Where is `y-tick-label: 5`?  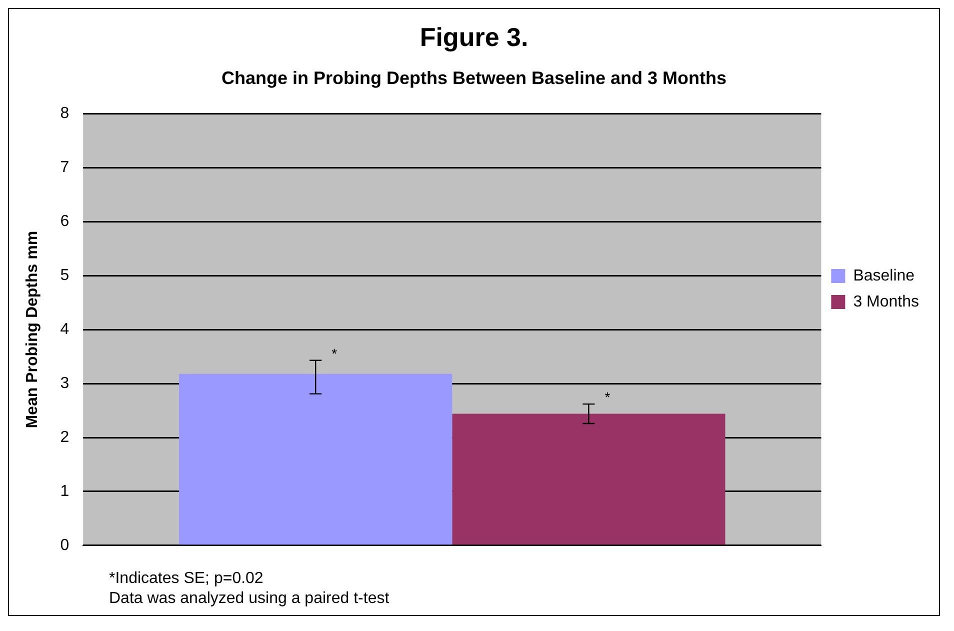 y-tick-label: 5 is located at coordinates (65, 275).